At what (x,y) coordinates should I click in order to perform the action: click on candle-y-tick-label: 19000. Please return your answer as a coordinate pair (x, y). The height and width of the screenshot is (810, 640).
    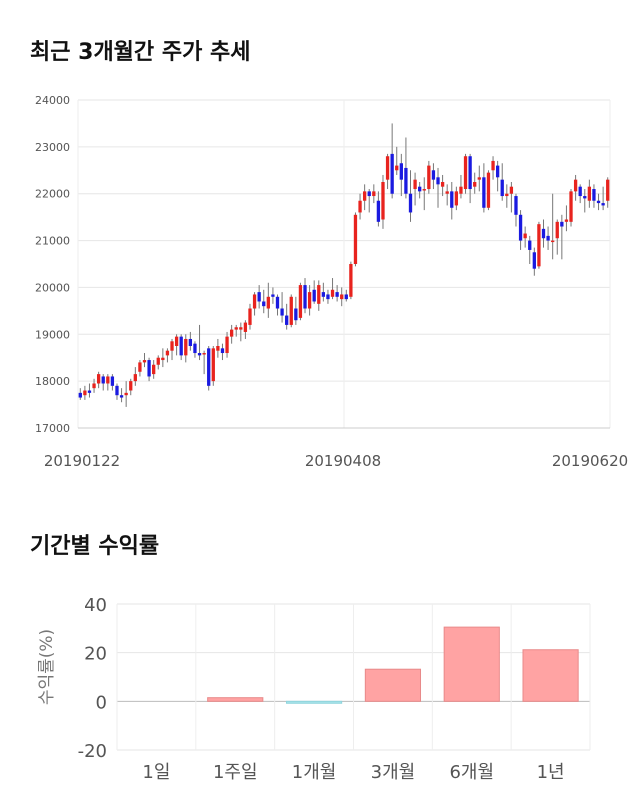
    Looking at the image, I should click on (52, 334).